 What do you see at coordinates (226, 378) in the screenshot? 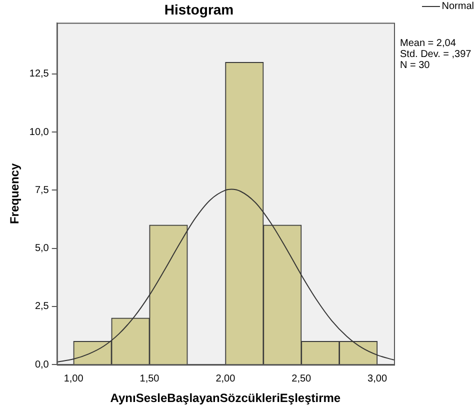
I see `x-tick-label: 2,00` at bounding box center [226, 378].